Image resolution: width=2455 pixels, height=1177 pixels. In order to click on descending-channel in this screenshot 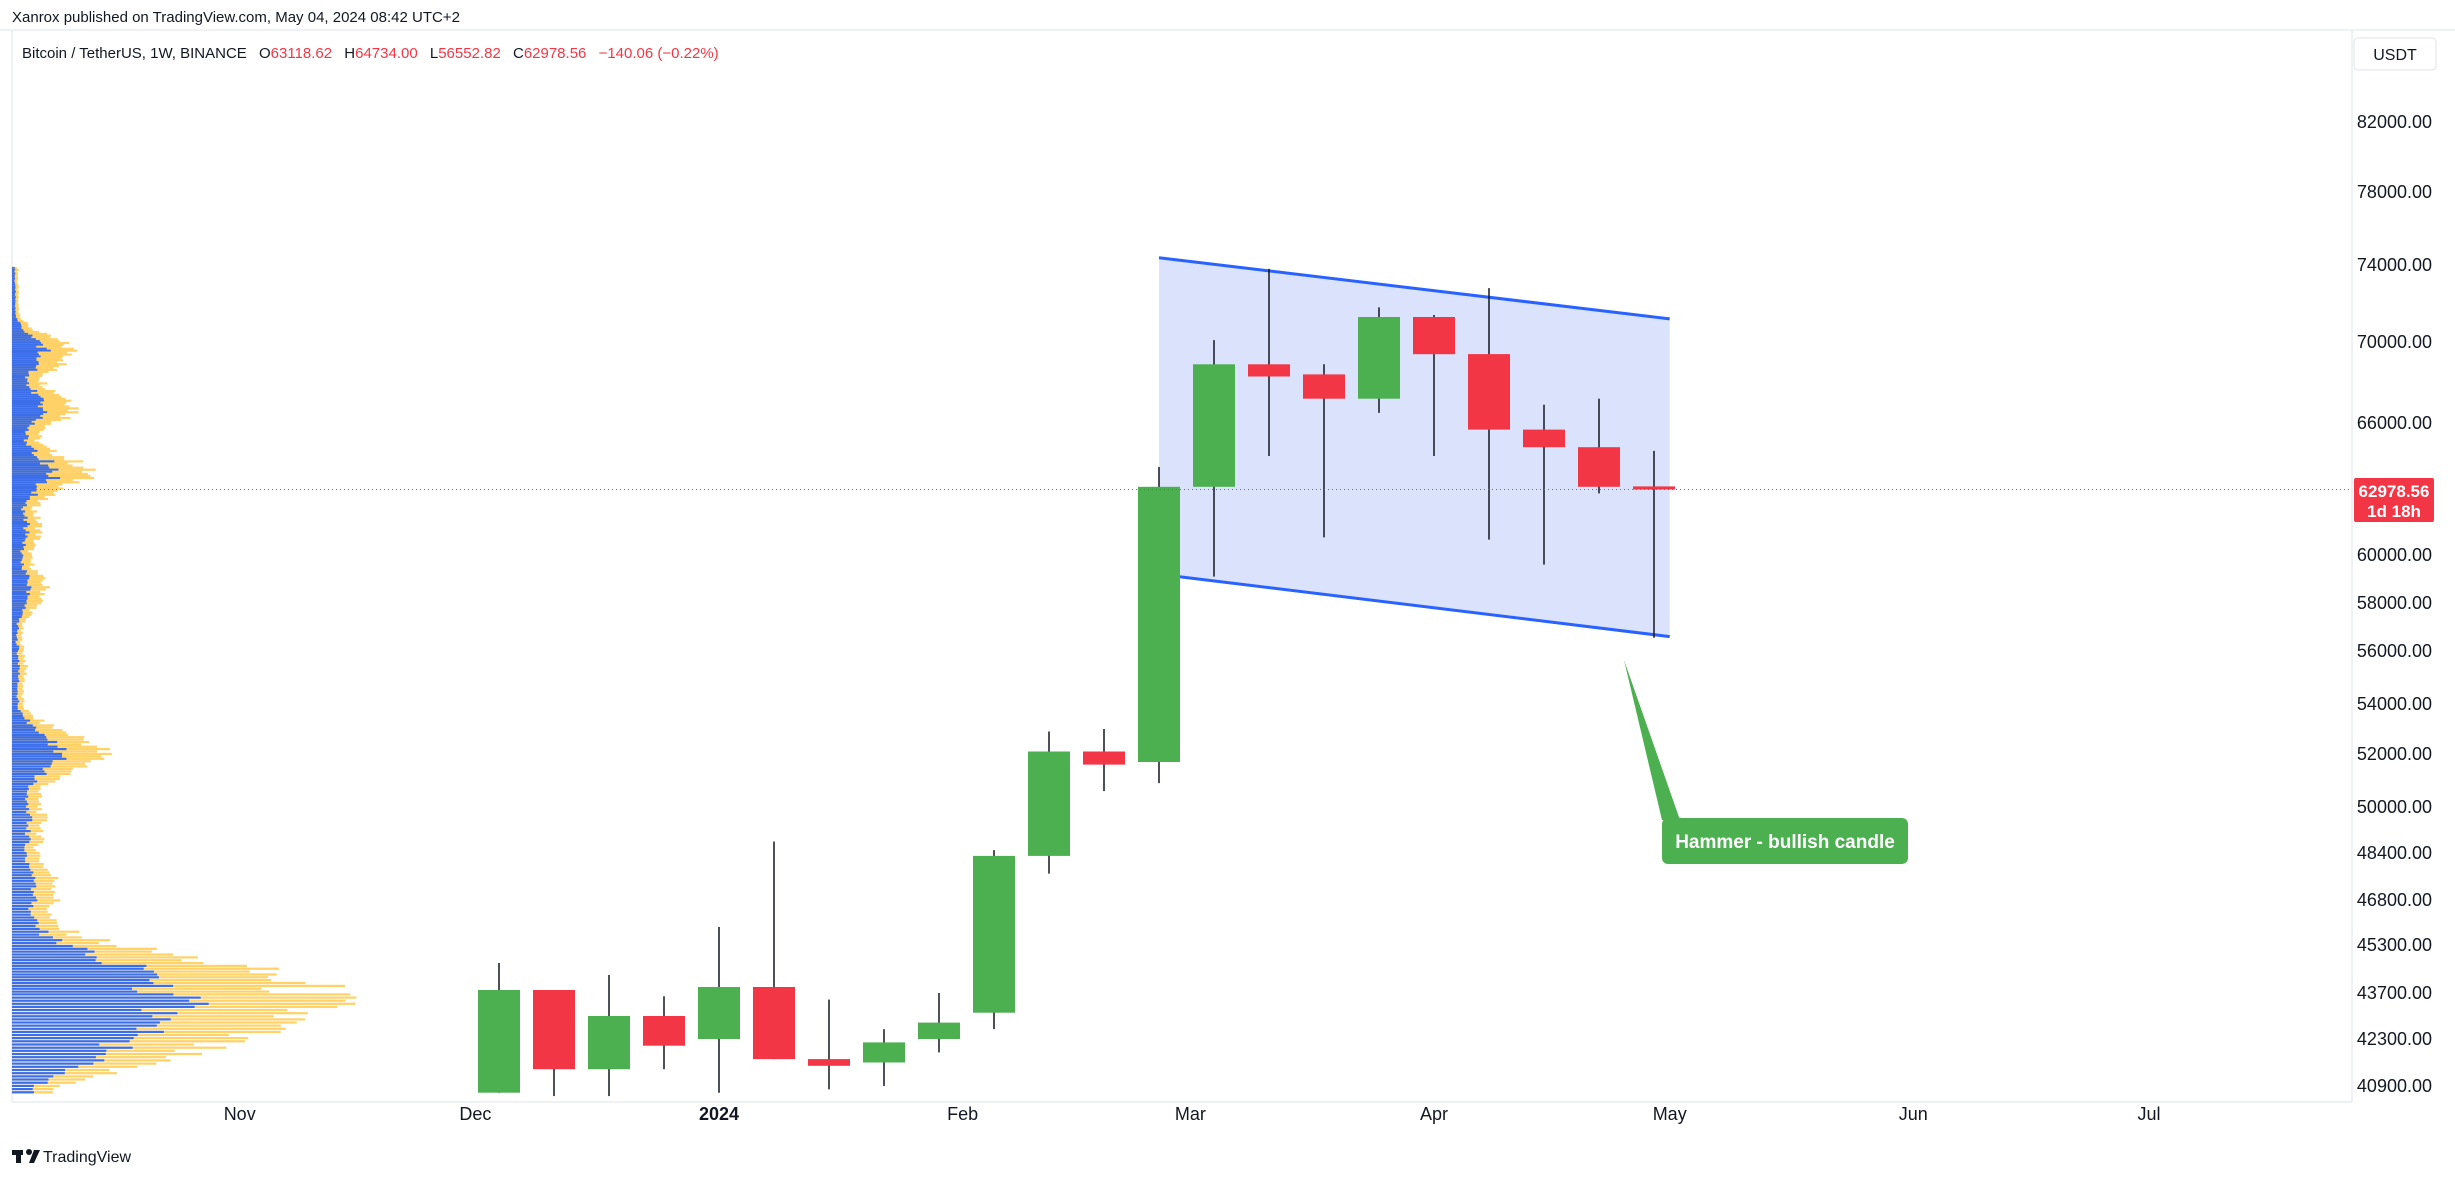, I will do `click(1414, 447)`.